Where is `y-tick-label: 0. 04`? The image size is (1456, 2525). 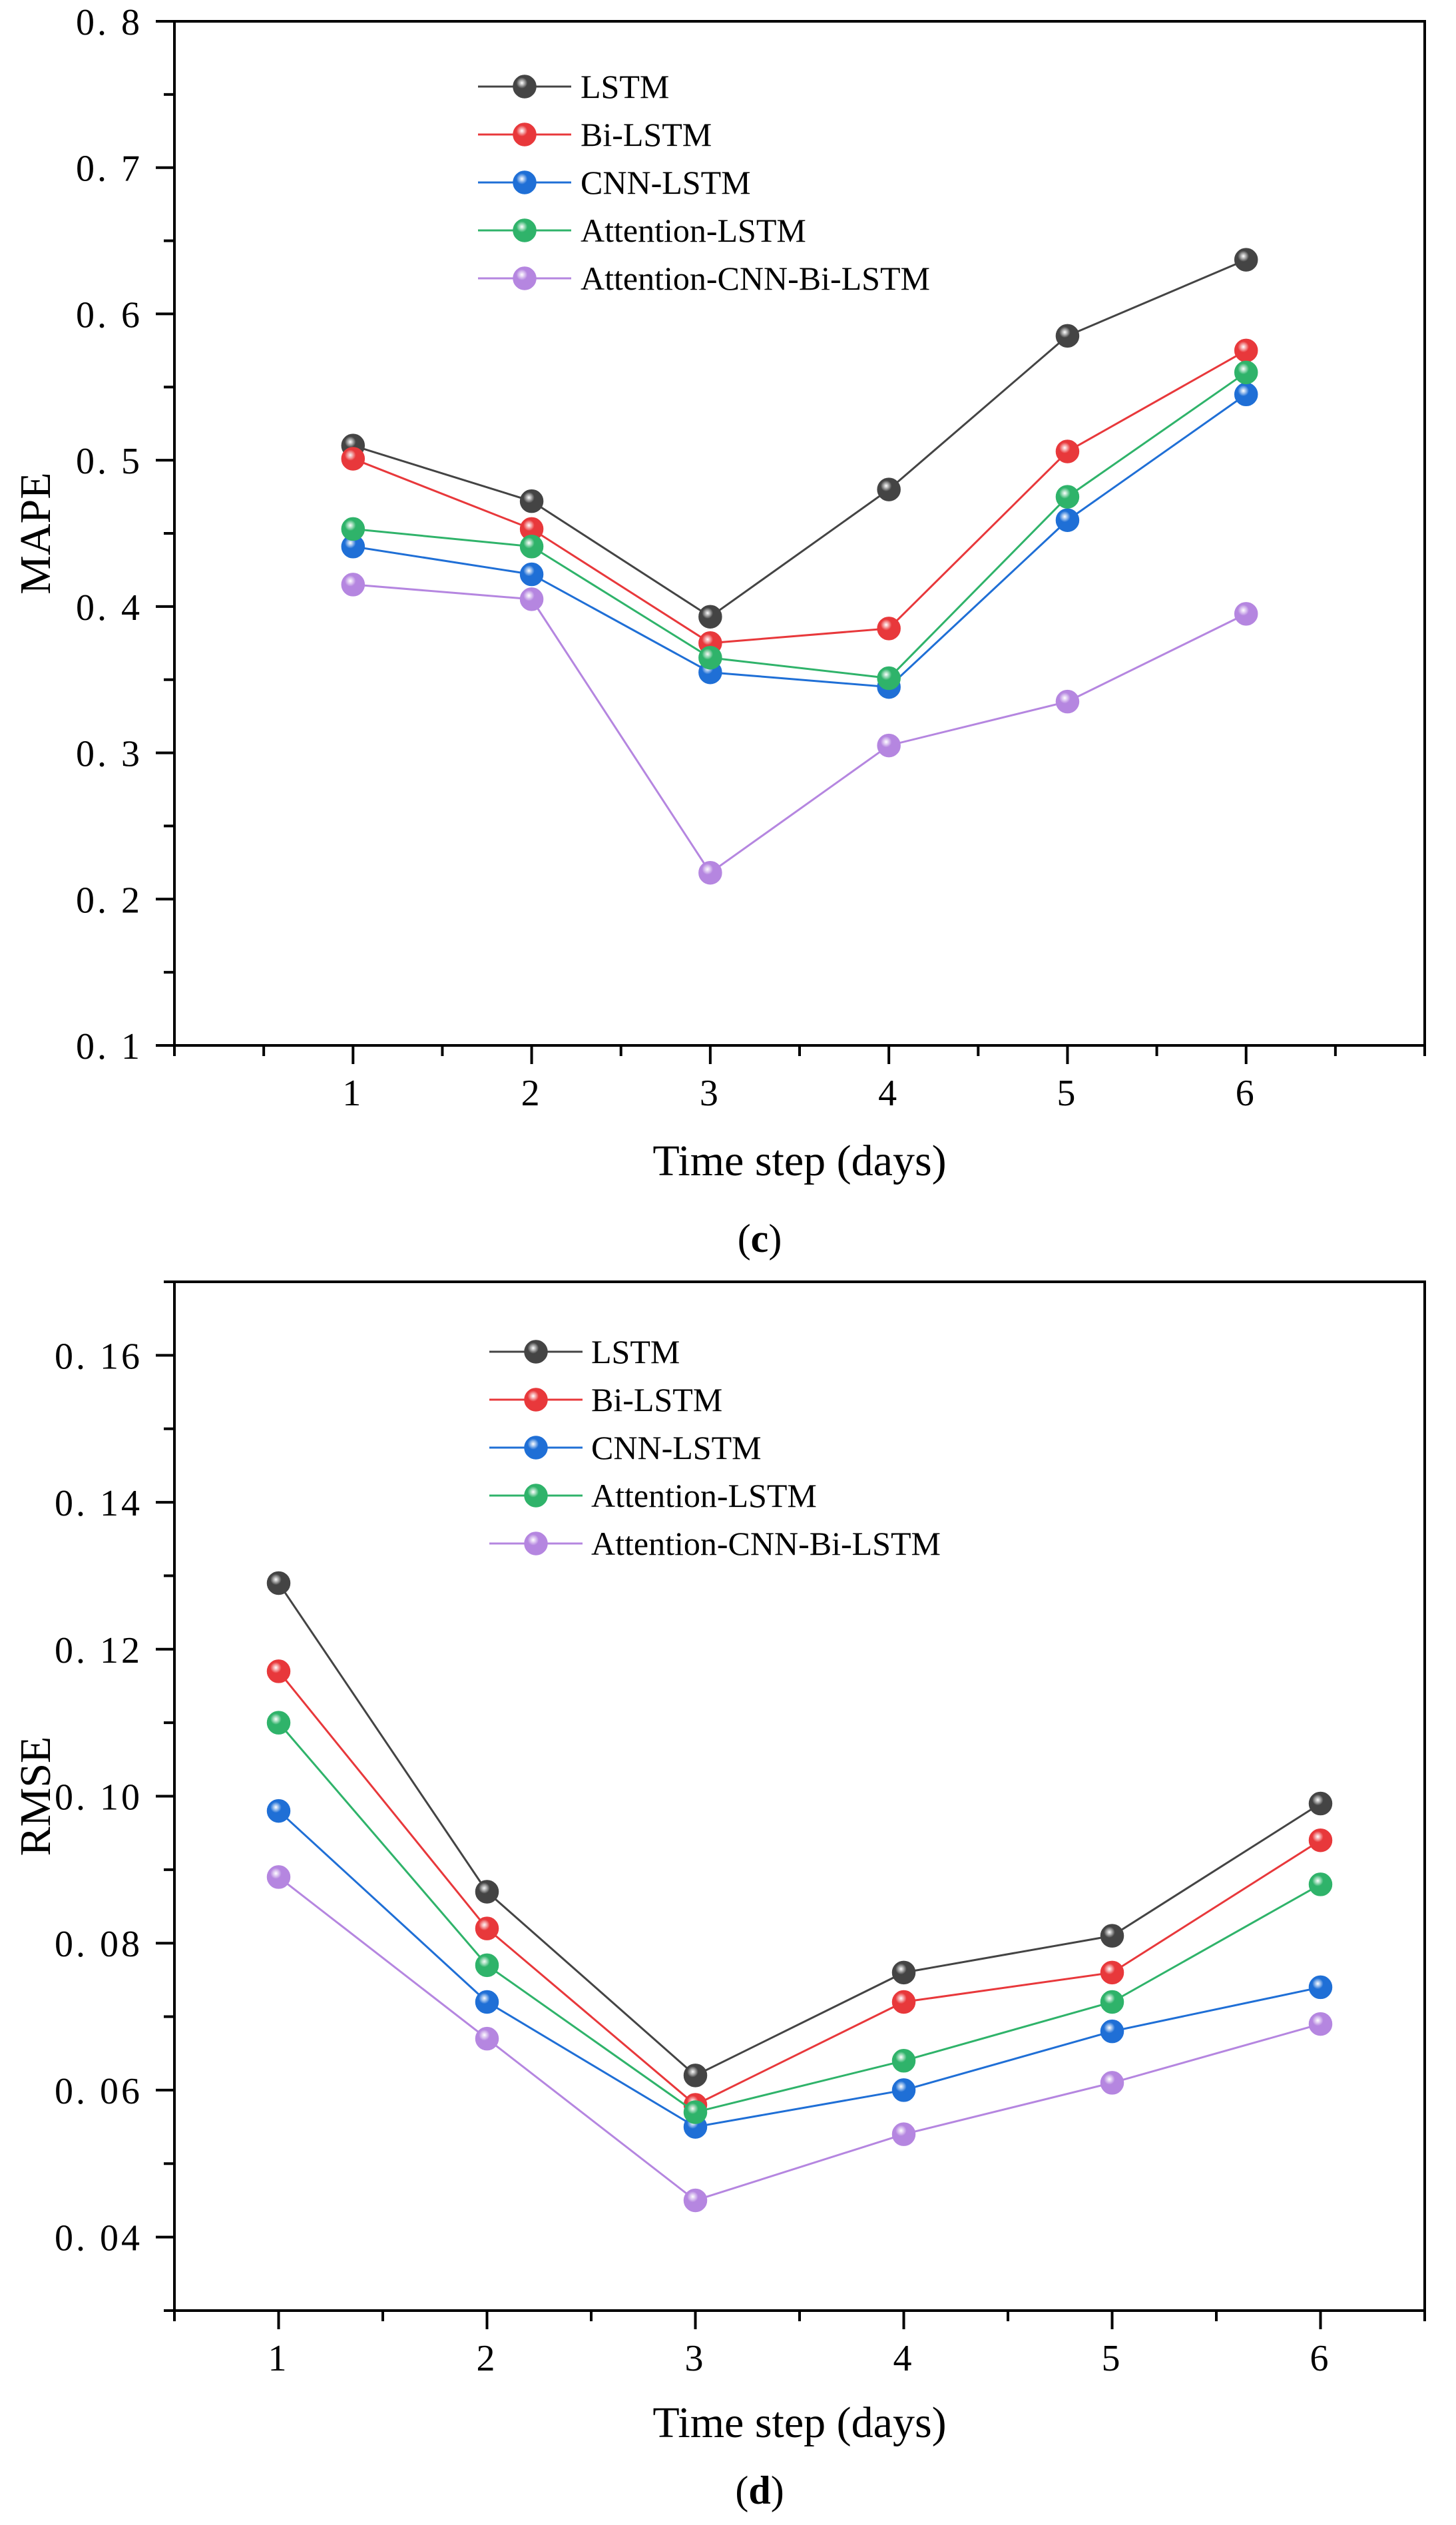
y-tick-label: 0. 04 is located at coordinates (98, 2238).